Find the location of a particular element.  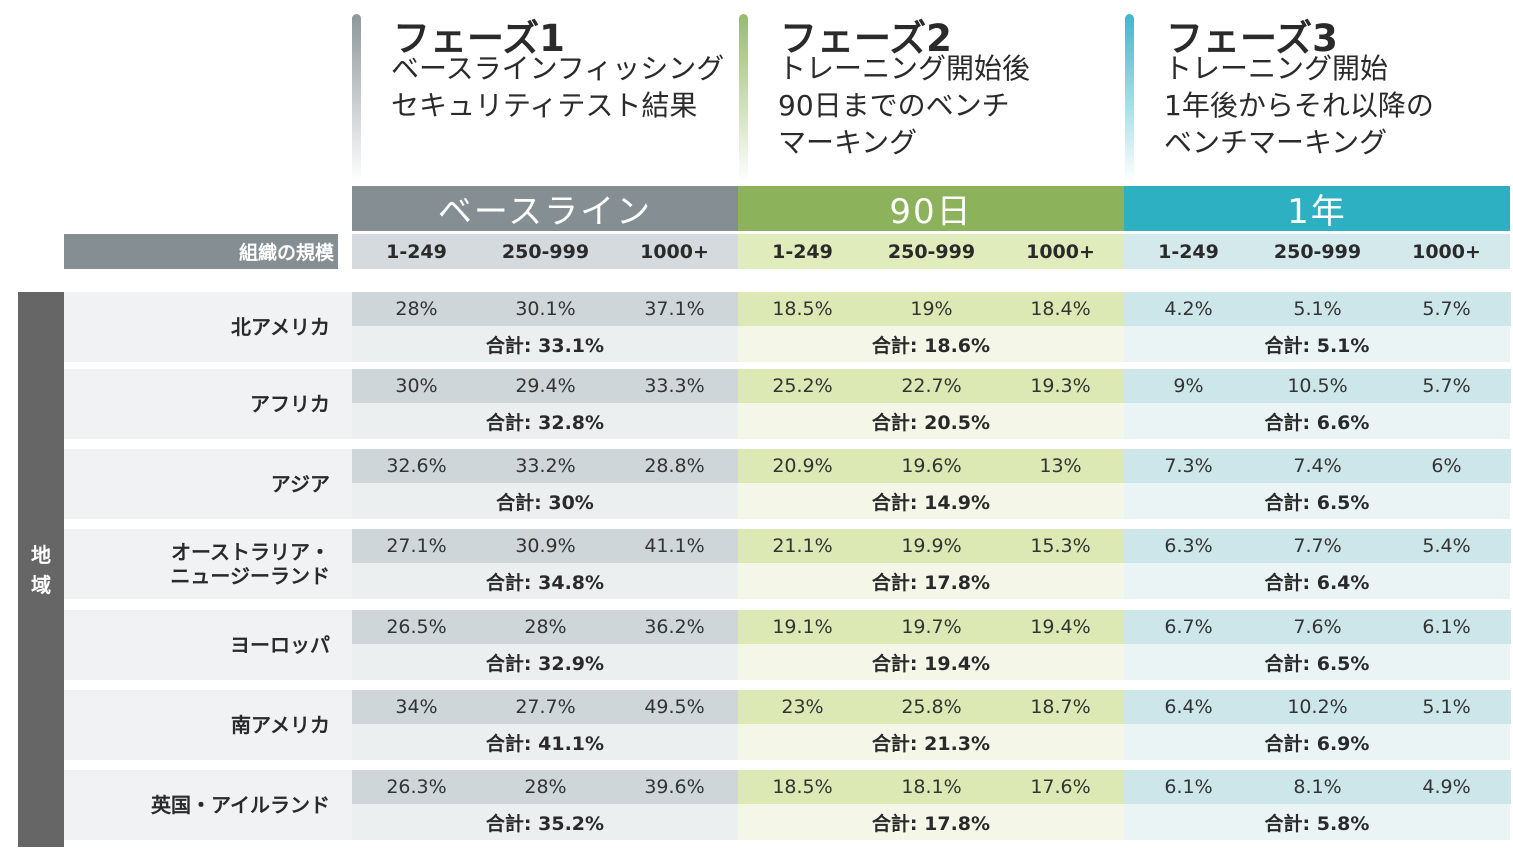

value-cell-90-days: 18.1% is located at coordinates (931, 787).